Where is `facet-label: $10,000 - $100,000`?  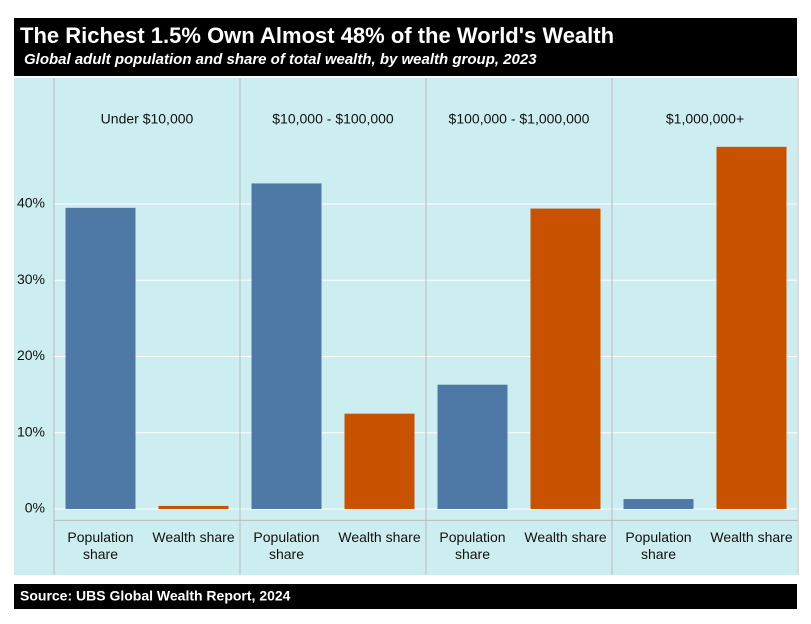 facet-label: $10,000 - $100,000 is located at coordinates (333, 119).